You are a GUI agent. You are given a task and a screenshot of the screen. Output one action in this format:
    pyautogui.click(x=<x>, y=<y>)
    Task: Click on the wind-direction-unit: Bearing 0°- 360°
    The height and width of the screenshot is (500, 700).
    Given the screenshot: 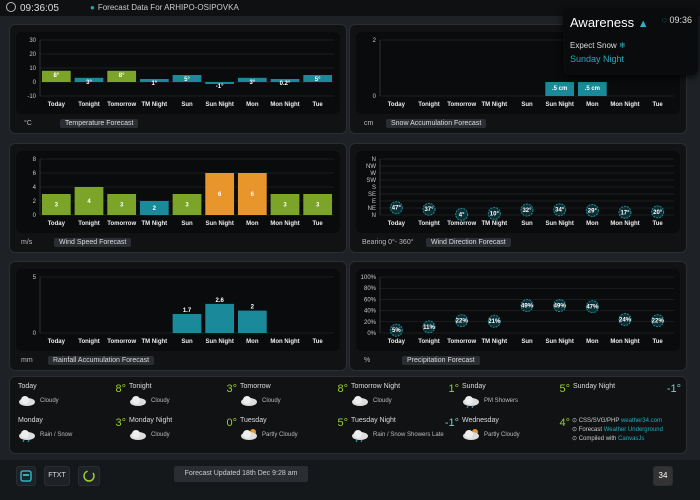 What is the action you would take?
    pyautogui.click(x=388, y=242)
    